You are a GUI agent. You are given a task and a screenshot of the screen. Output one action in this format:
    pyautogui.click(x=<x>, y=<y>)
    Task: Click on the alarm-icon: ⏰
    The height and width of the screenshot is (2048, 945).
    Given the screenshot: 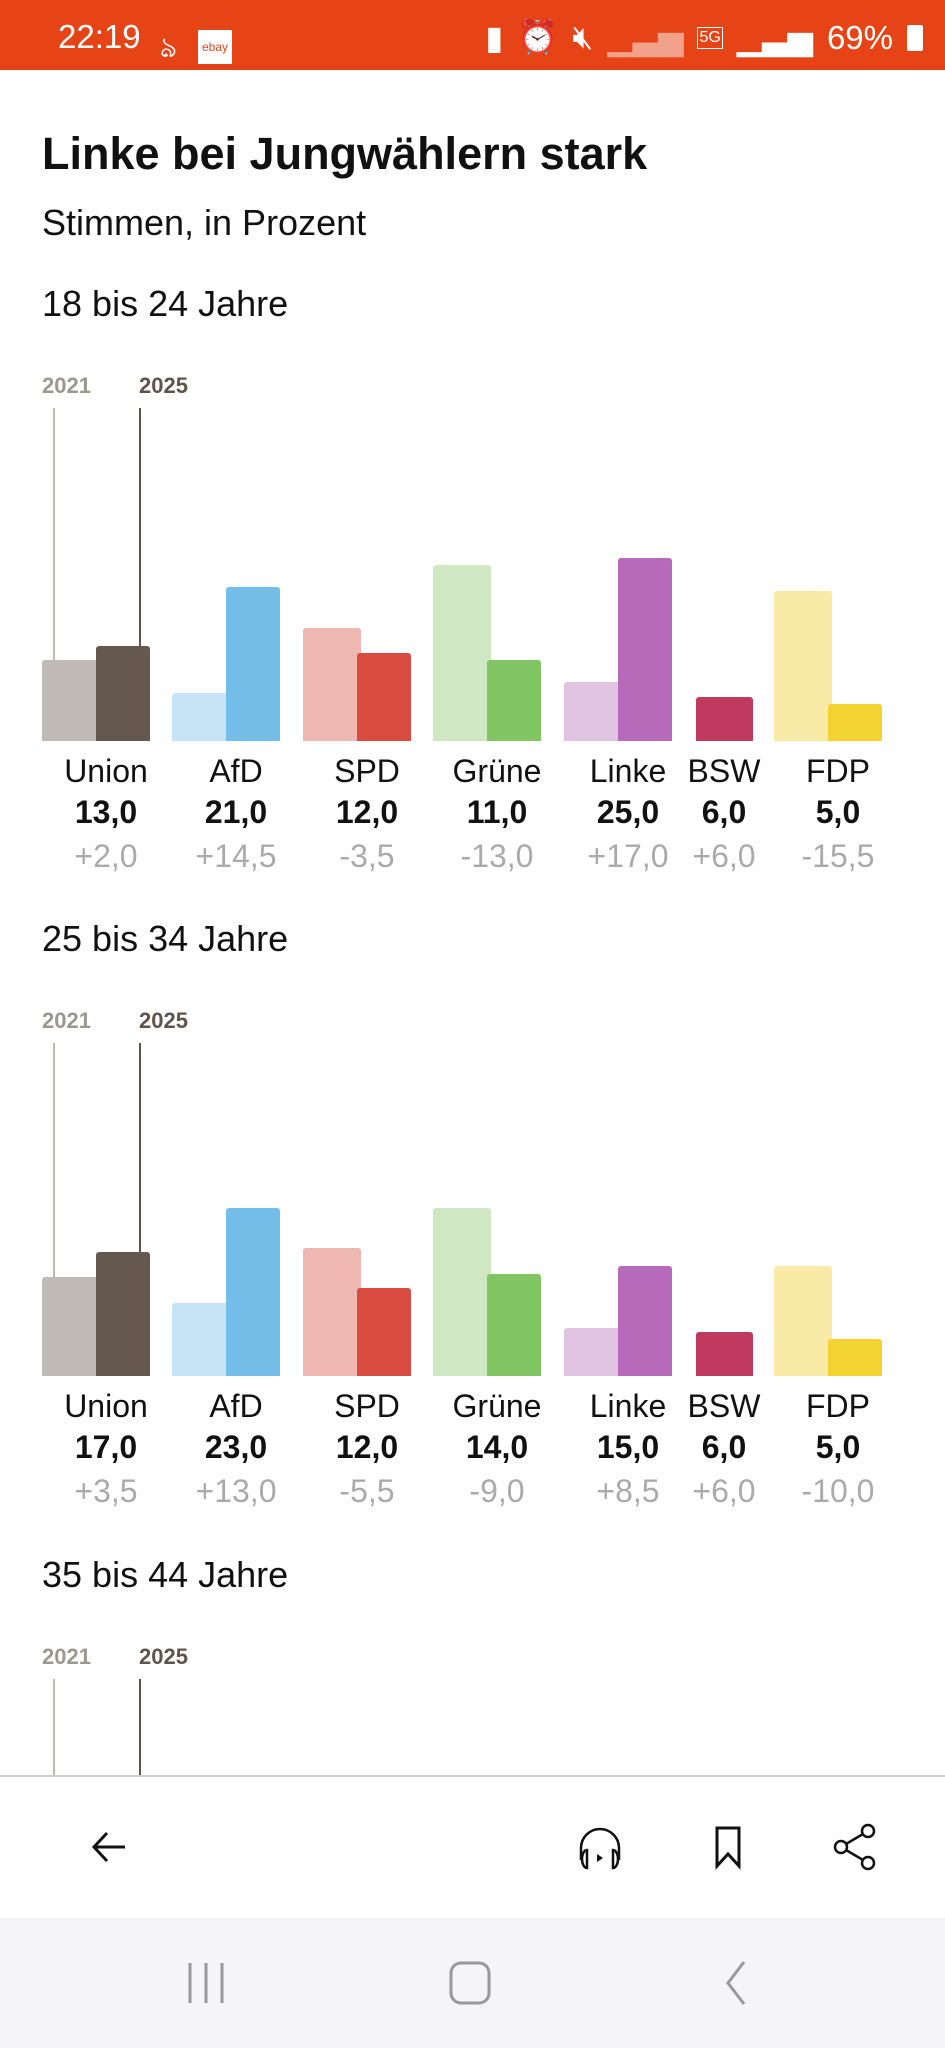 What is the action you would take?
    pyautogui.click(x=538, y=36)
    